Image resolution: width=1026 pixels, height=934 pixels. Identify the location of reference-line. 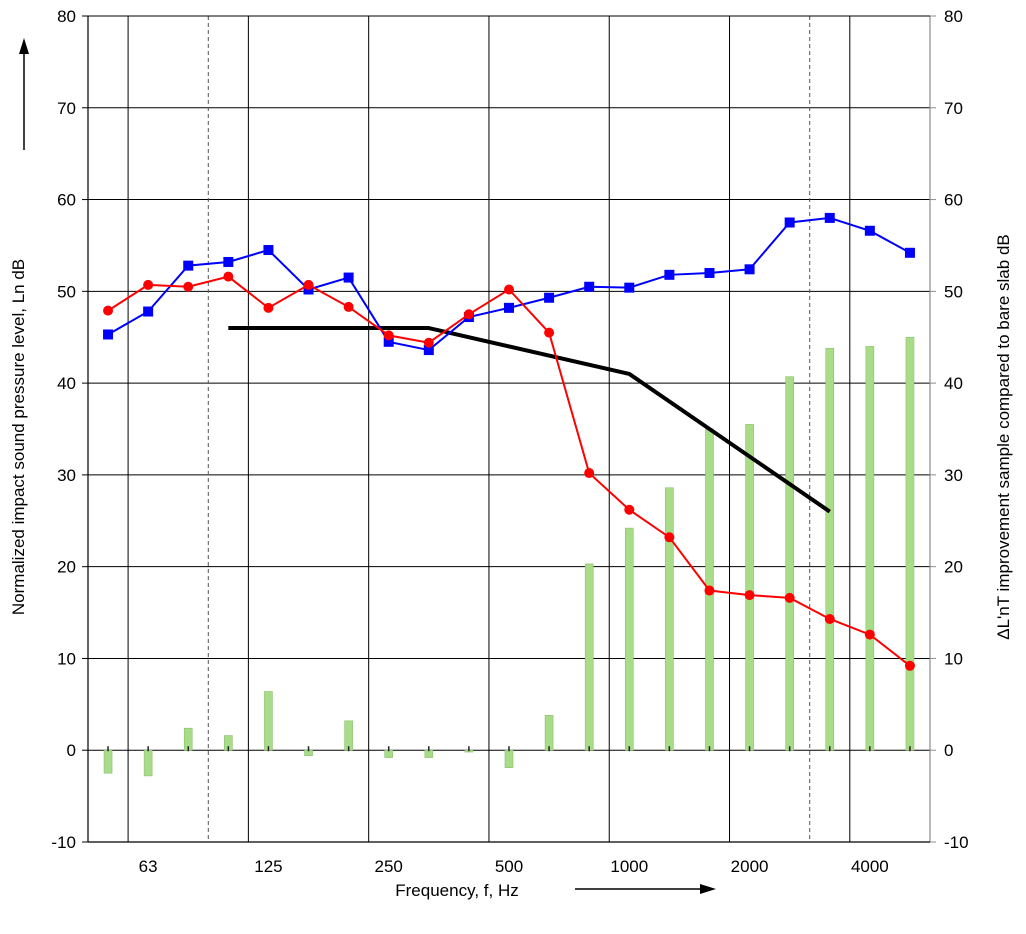
(529, 420).